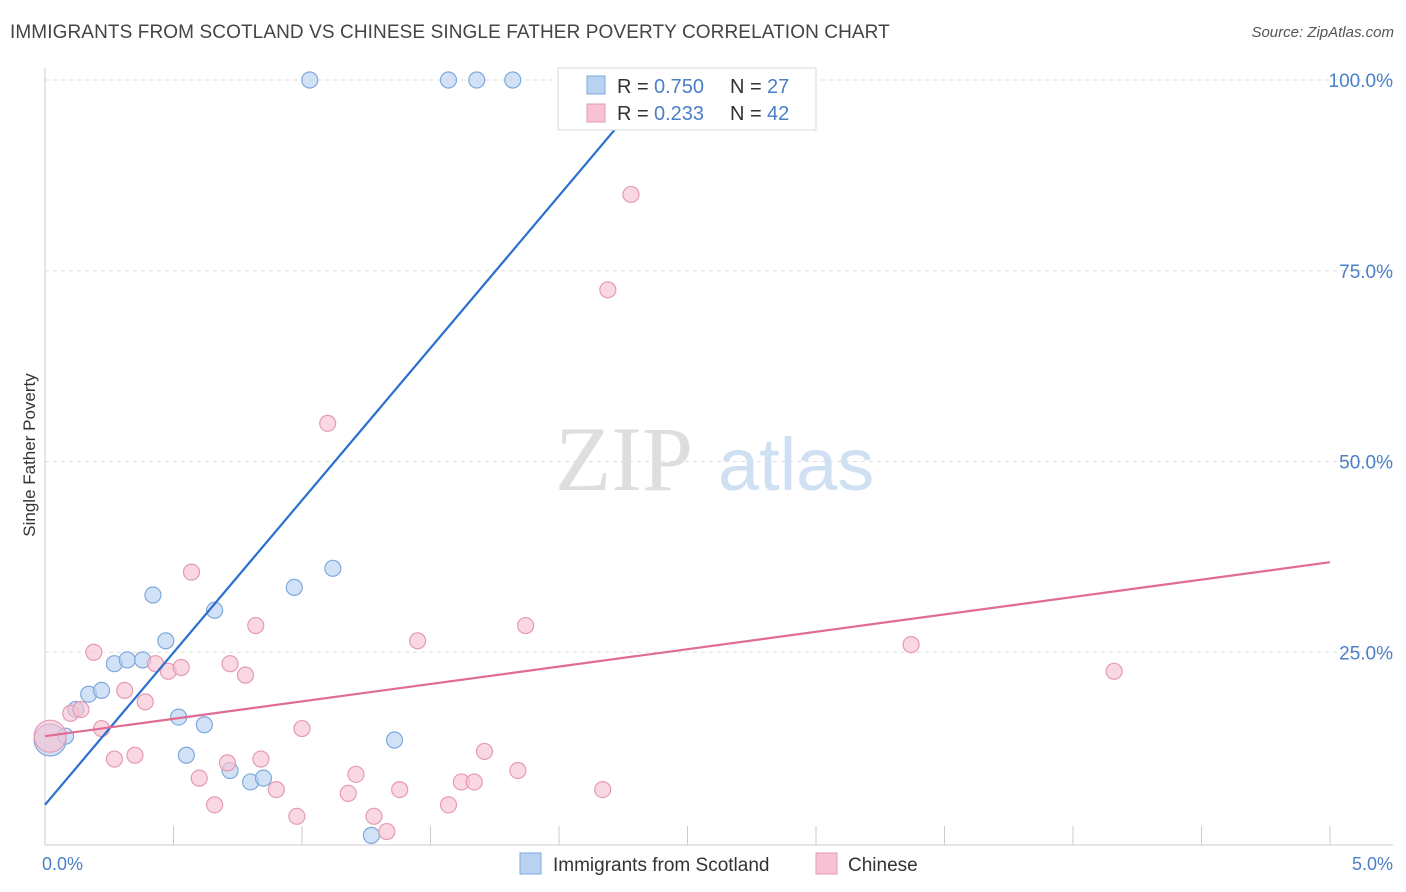 The height and width of the screenshot is (892, 1406). What do you see at coordinates (633, 87) in the screenshot?
I see `legend-r-label-1: R =` at bounding box center [633, 87].